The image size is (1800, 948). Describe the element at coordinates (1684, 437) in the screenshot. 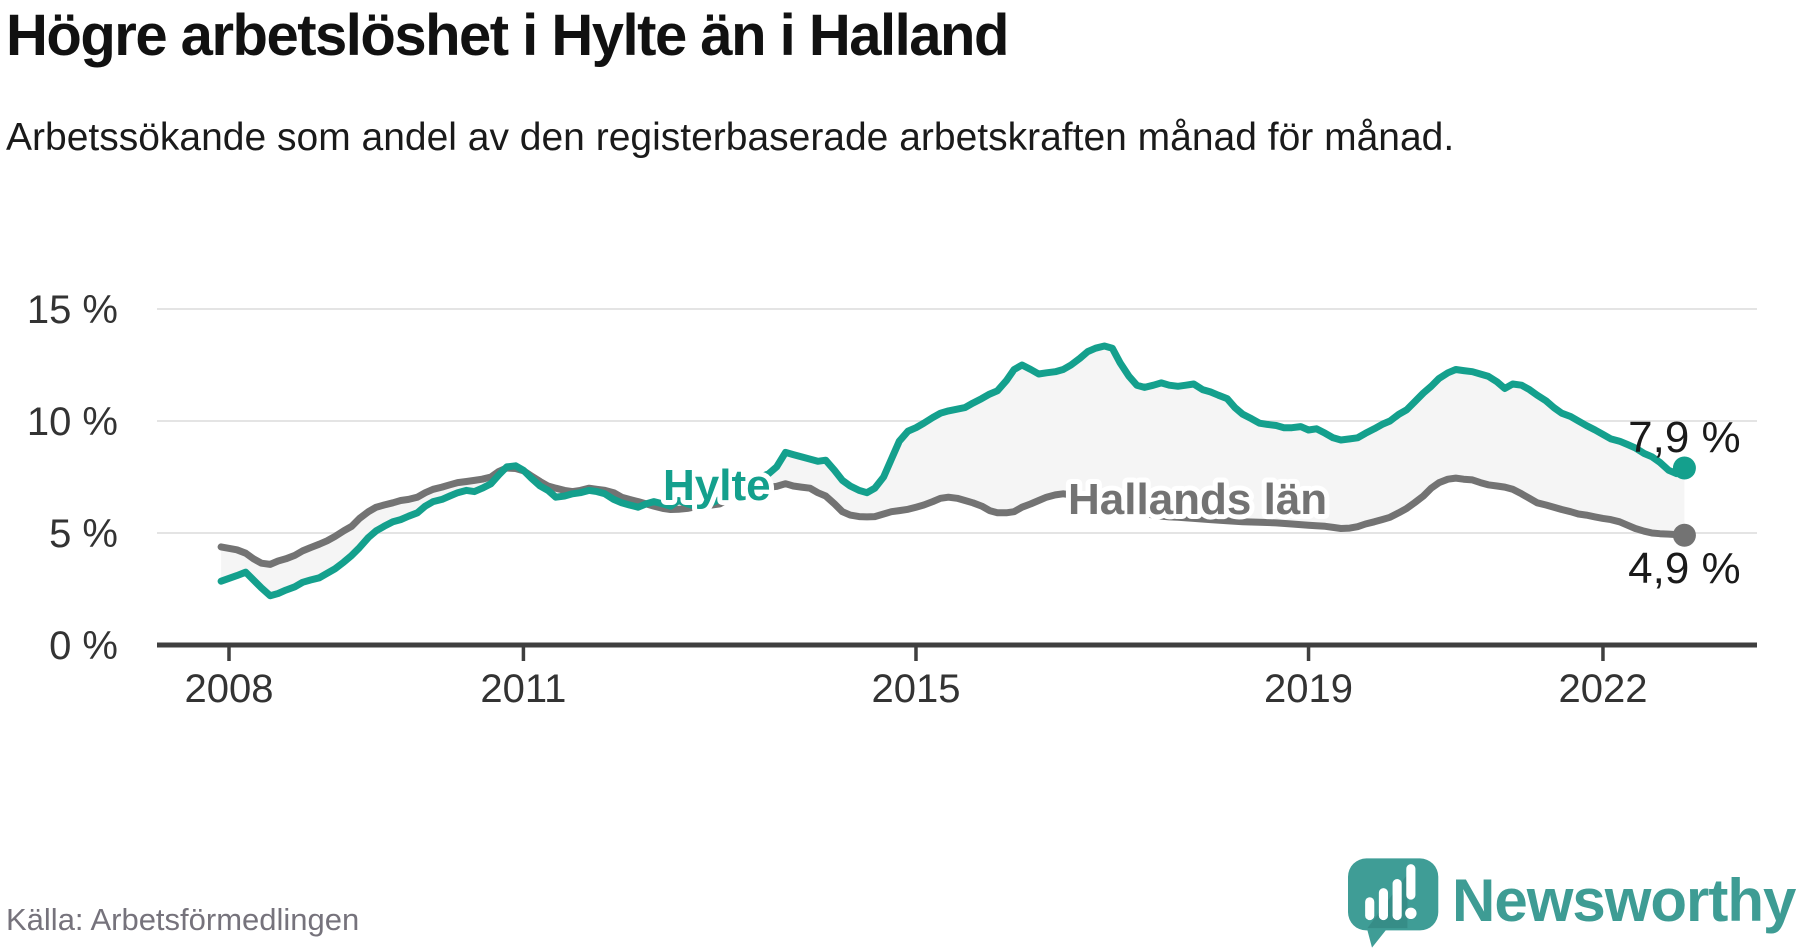

I see `hylte-end-value-label: 7,9 %` at that location.